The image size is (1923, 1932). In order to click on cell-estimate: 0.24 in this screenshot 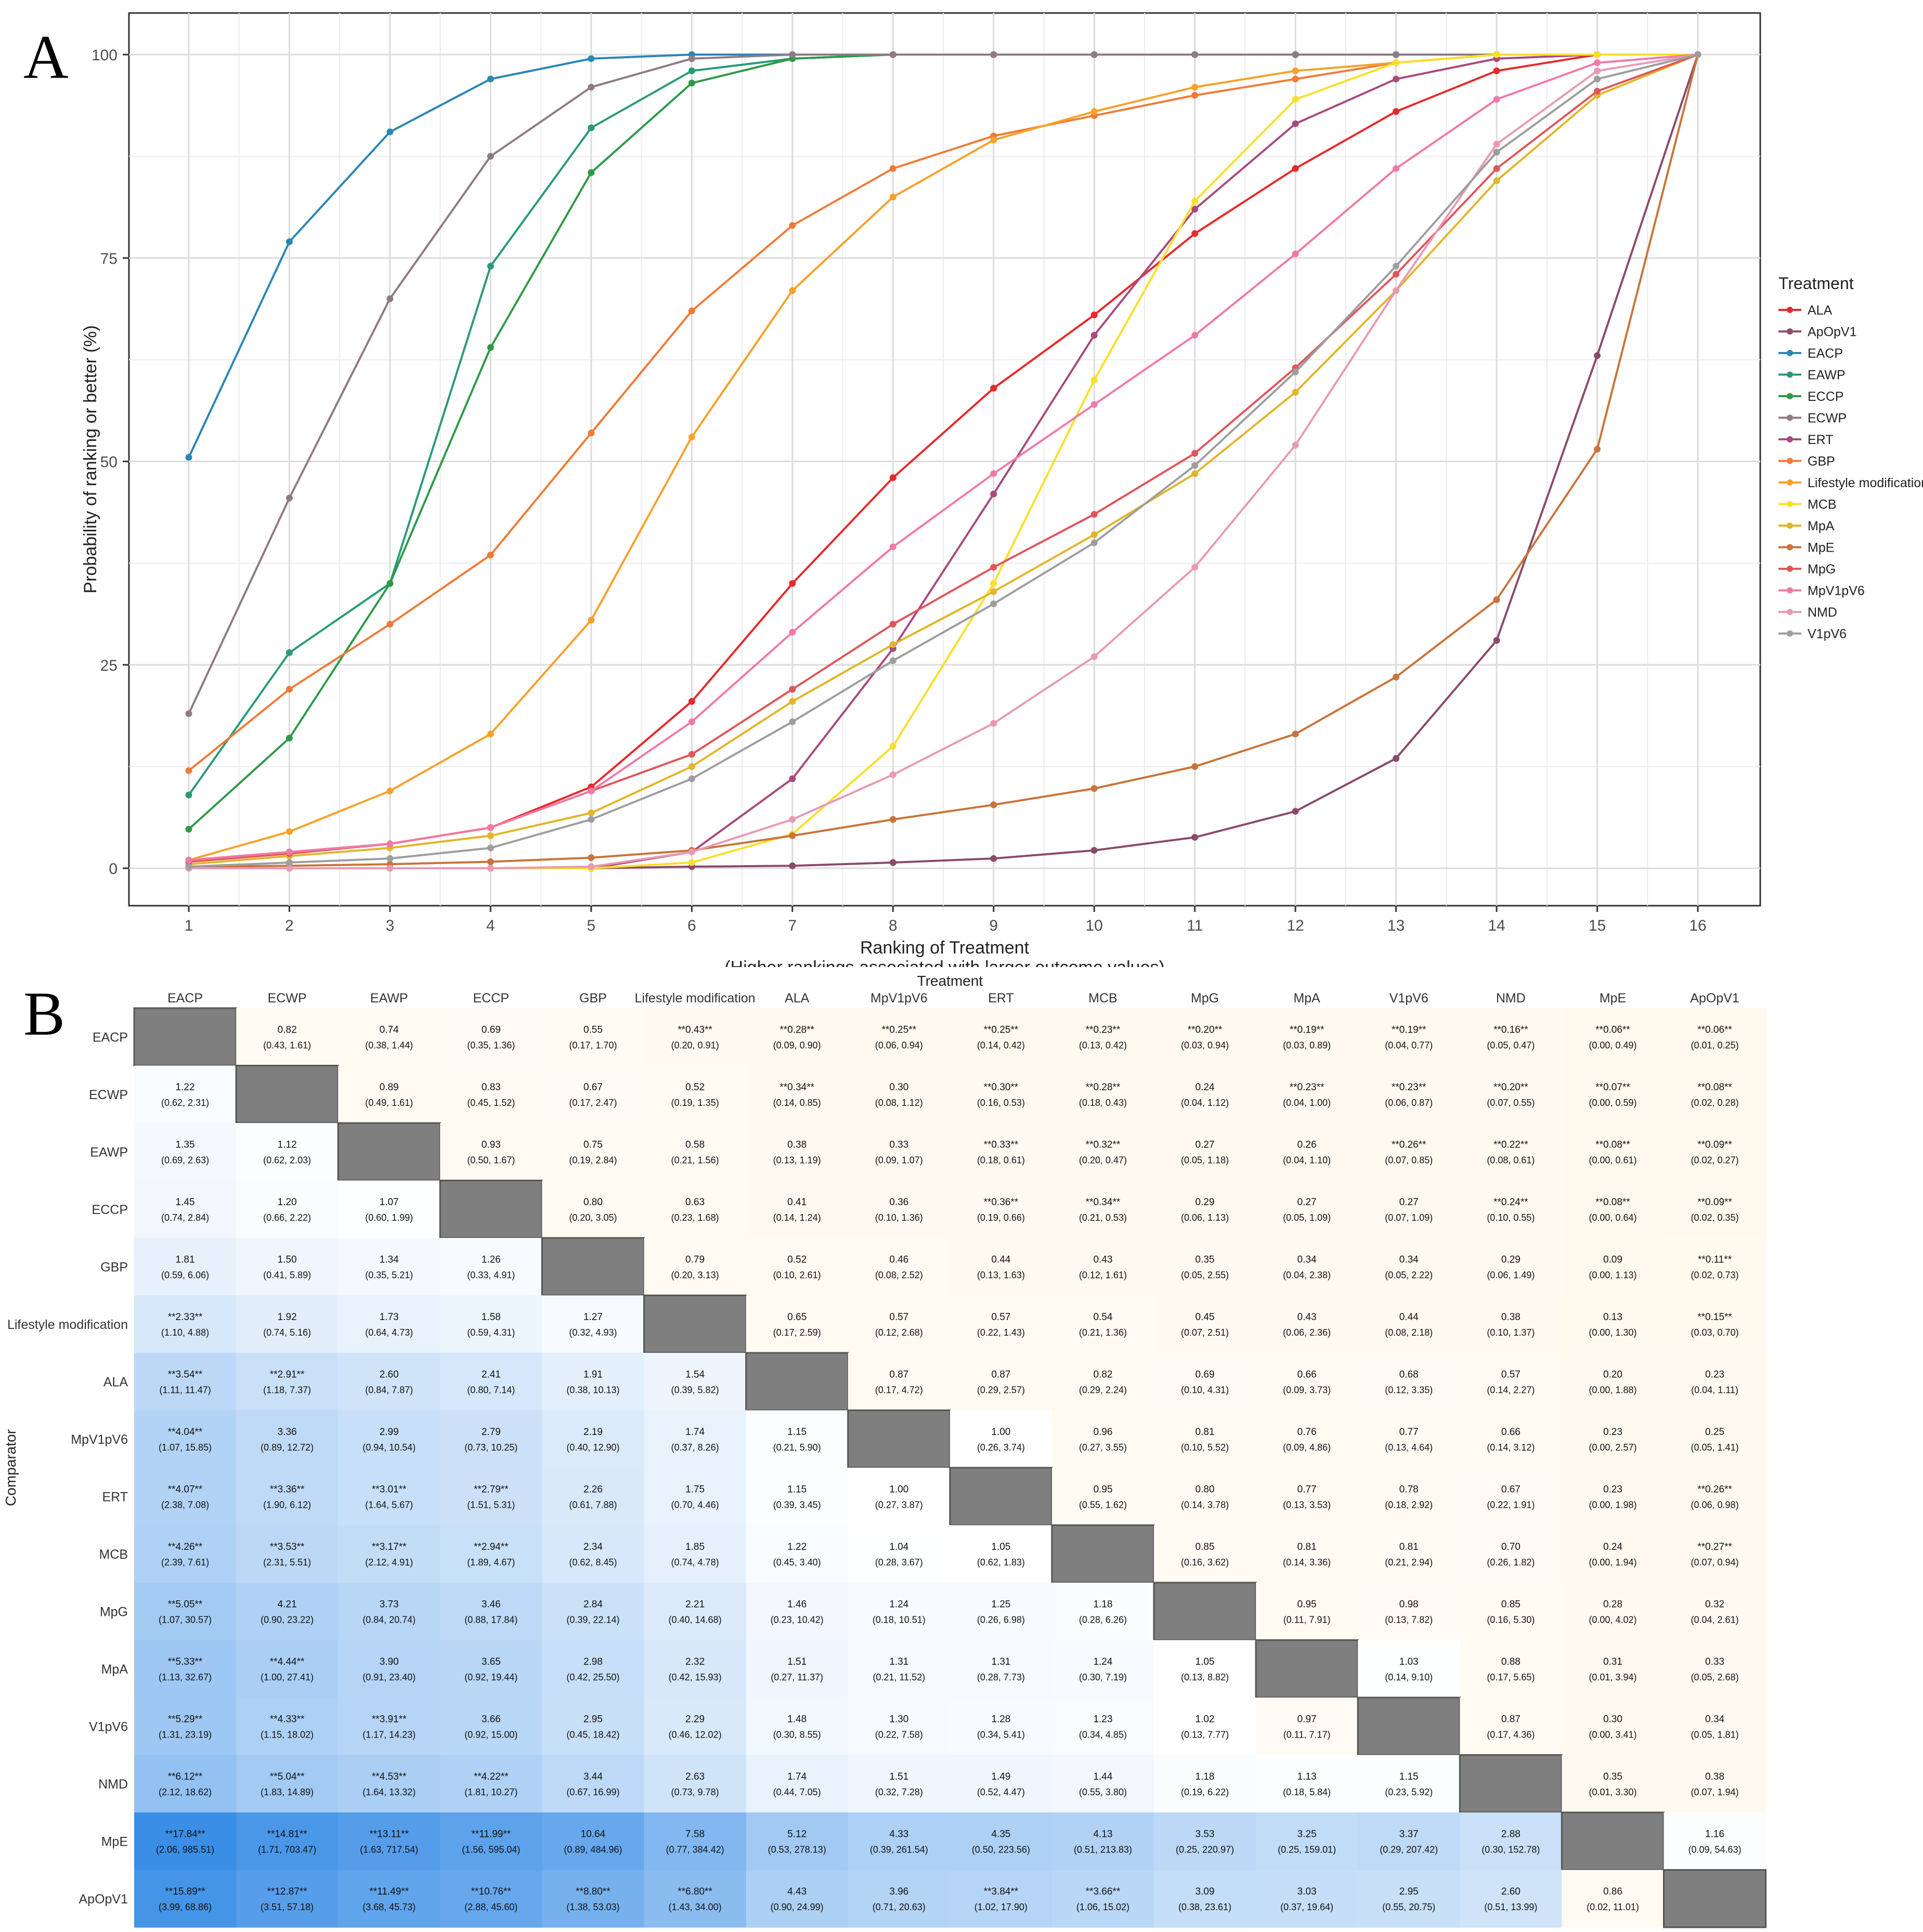, I will do `click(1612, 1547)`.